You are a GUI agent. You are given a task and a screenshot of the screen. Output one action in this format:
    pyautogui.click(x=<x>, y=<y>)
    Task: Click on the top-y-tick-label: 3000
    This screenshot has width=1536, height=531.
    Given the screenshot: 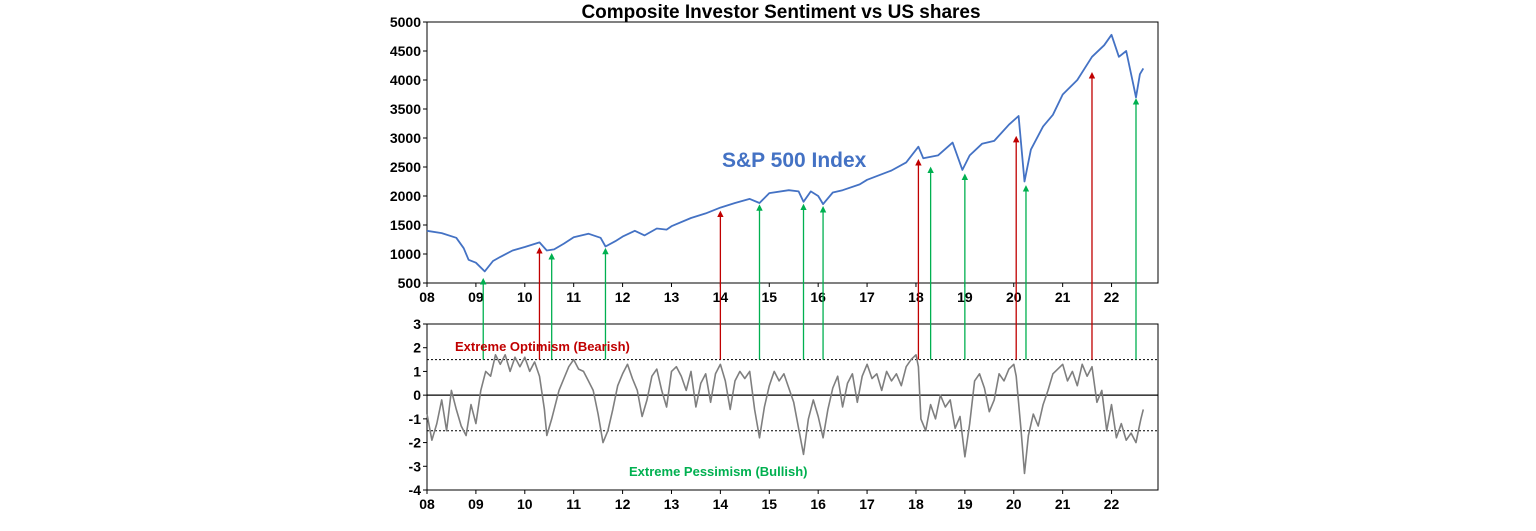 What is the action you would take?
    pyautogui.click(x=405, y=138)
    